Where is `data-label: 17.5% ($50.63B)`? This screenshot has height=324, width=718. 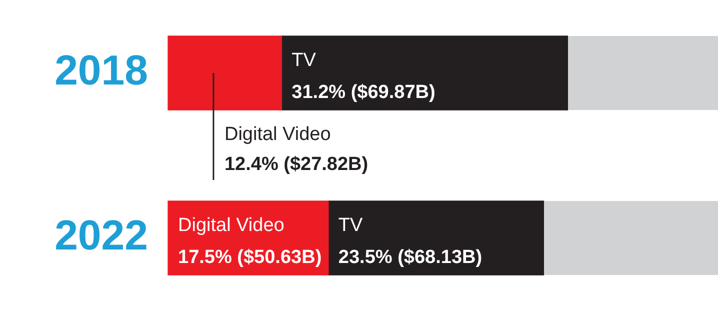 data-label: 17.5% ($50.63B) is located at coordinates (250, 257).